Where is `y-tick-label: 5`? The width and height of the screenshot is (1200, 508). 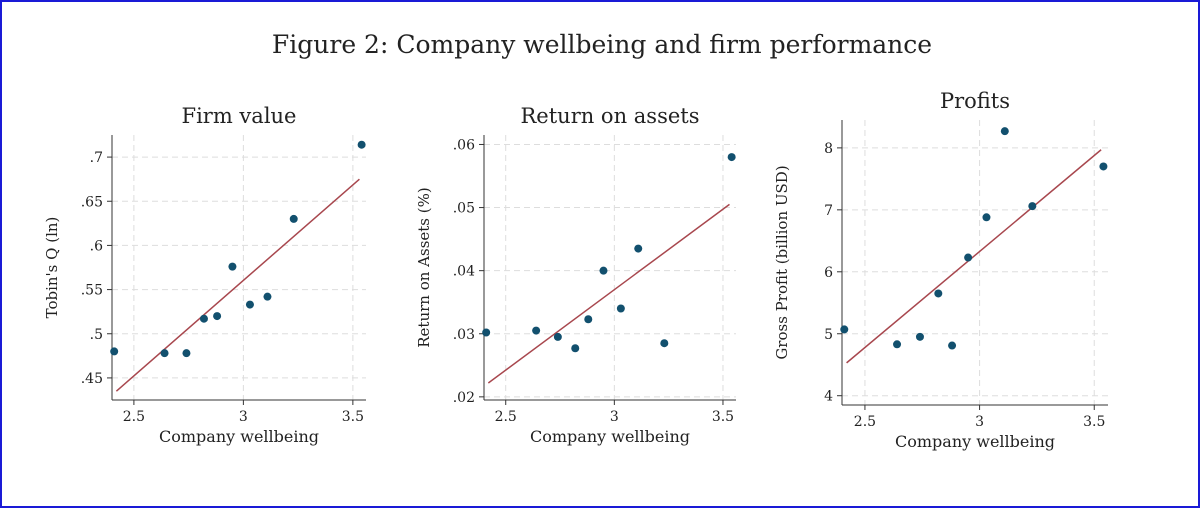
y-tick-label: 5 is located at coordinates (828, 335).